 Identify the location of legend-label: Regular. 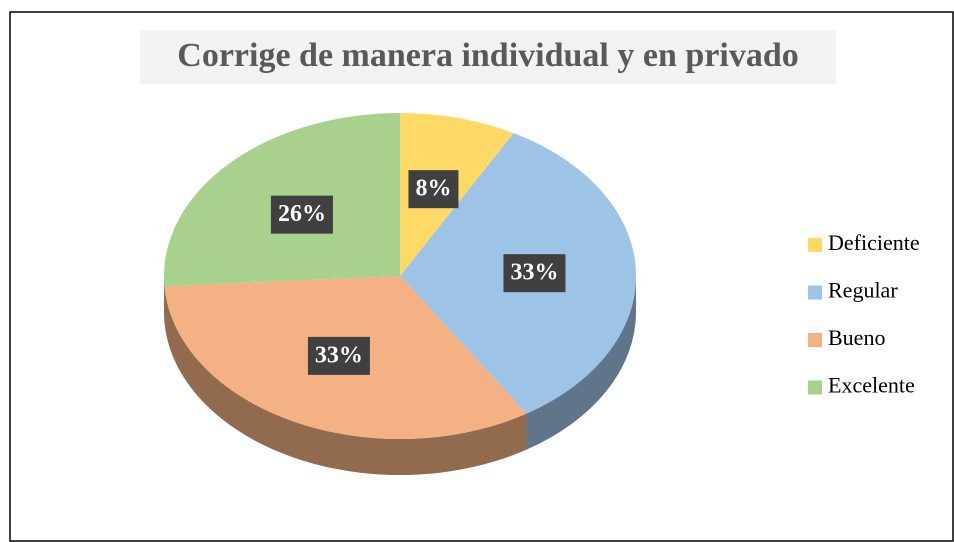
(863, 290).